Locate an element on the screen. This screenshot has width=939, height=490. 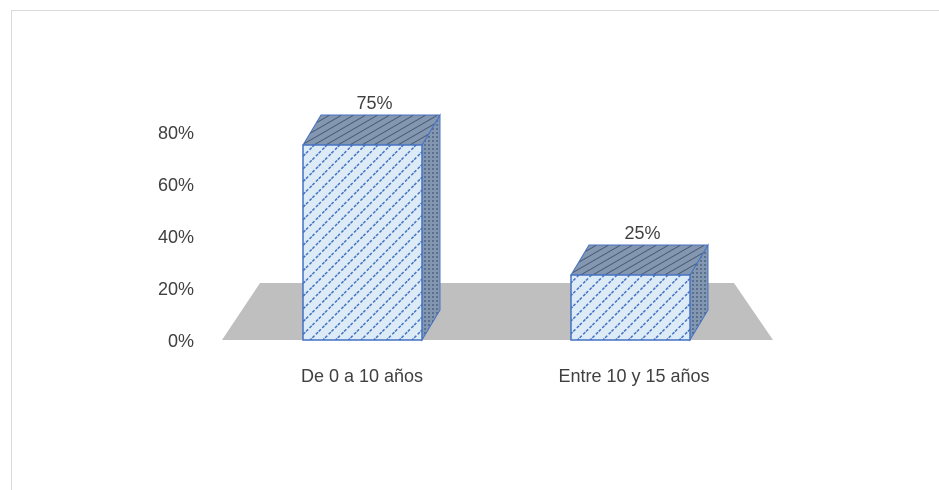
bar-side-face is located at coordinates (431, 227).